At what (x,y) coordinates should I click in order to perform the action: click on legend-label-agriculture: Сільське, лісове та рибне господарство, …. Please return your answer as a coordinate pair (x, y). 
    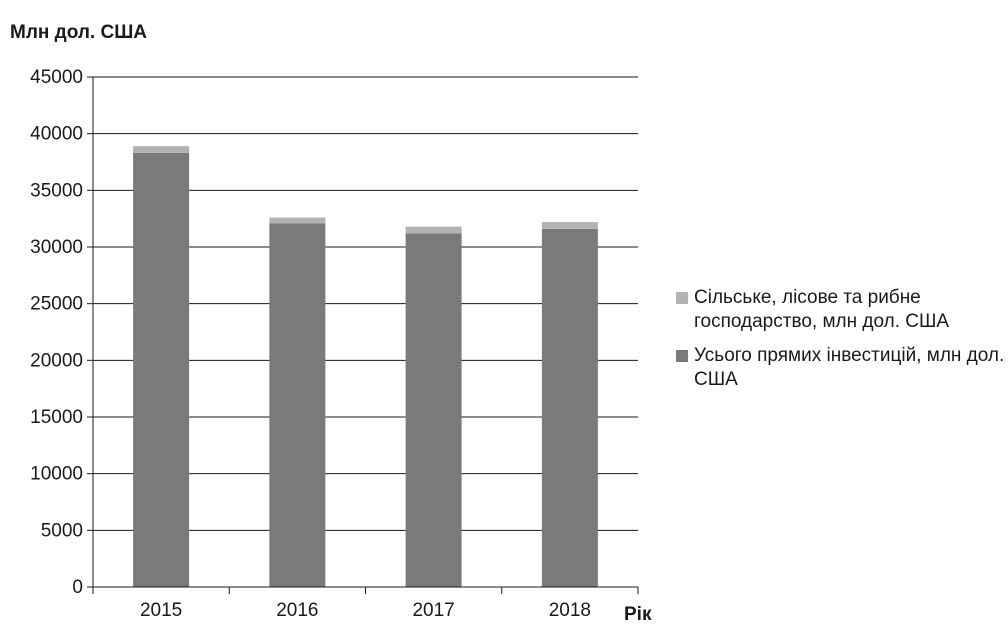
    Looking at the image, I should click on (822, 309).